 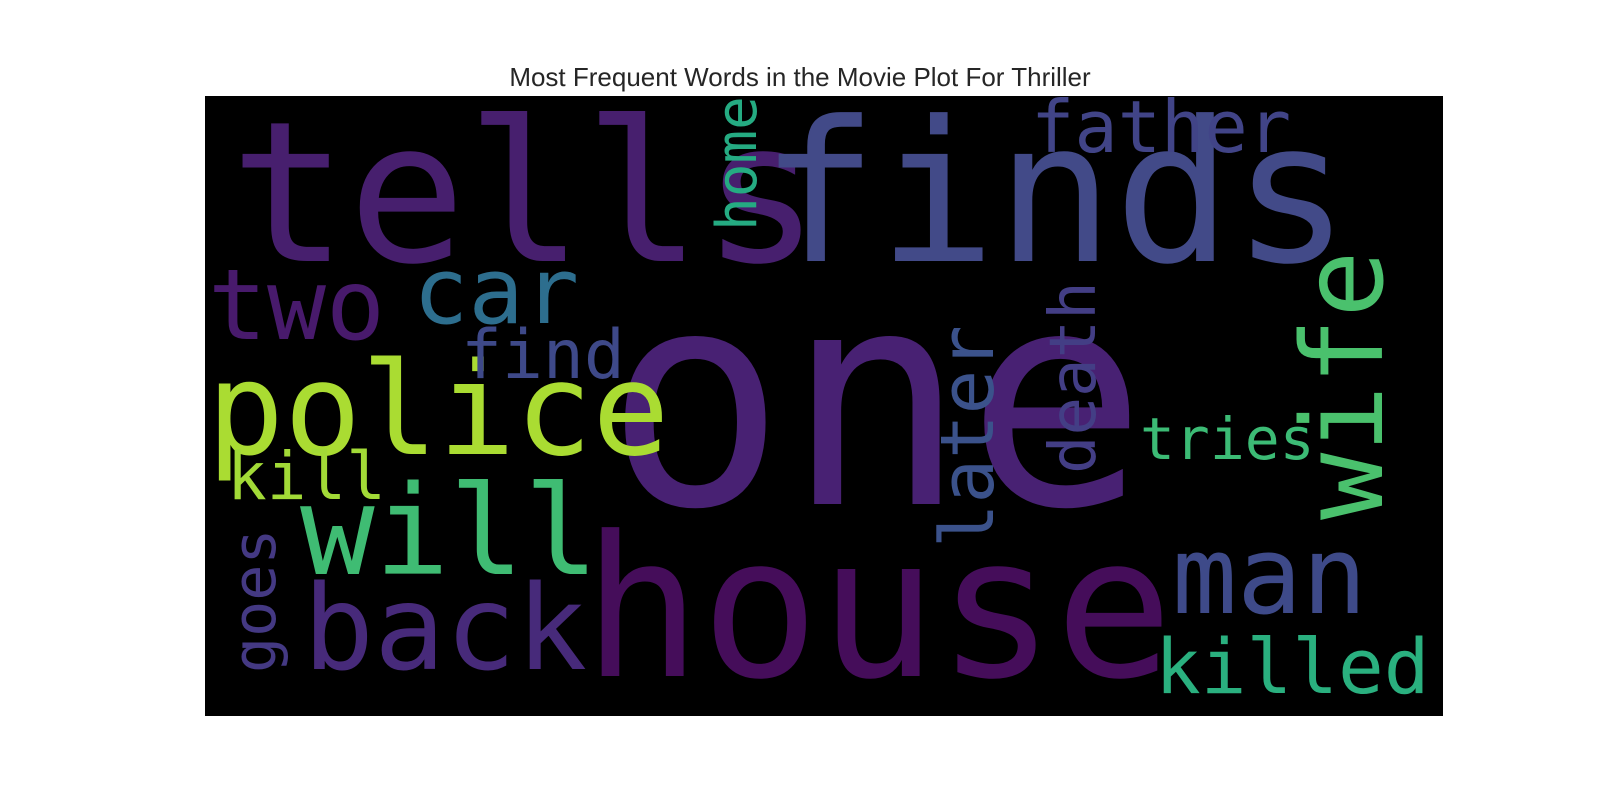 What do you see at coordinates (296, 306) in the screenshot?
I see `word-two: two` at bounding box center [296, 306].